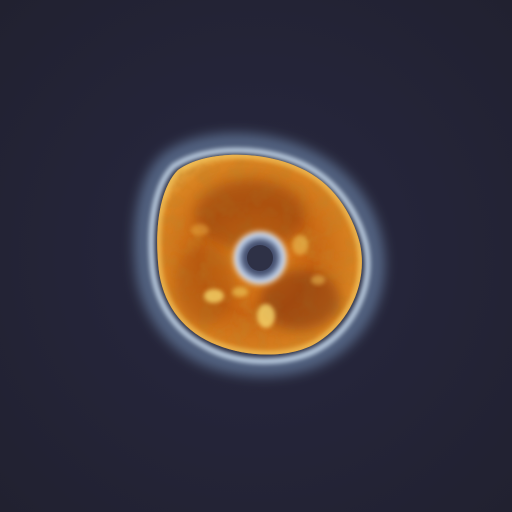 This screenshot has height=512, width=512. What do you see at coordinates (260, 258) in the screenshot?
I see `cell-nucleus` at bounding box center [260, 258].